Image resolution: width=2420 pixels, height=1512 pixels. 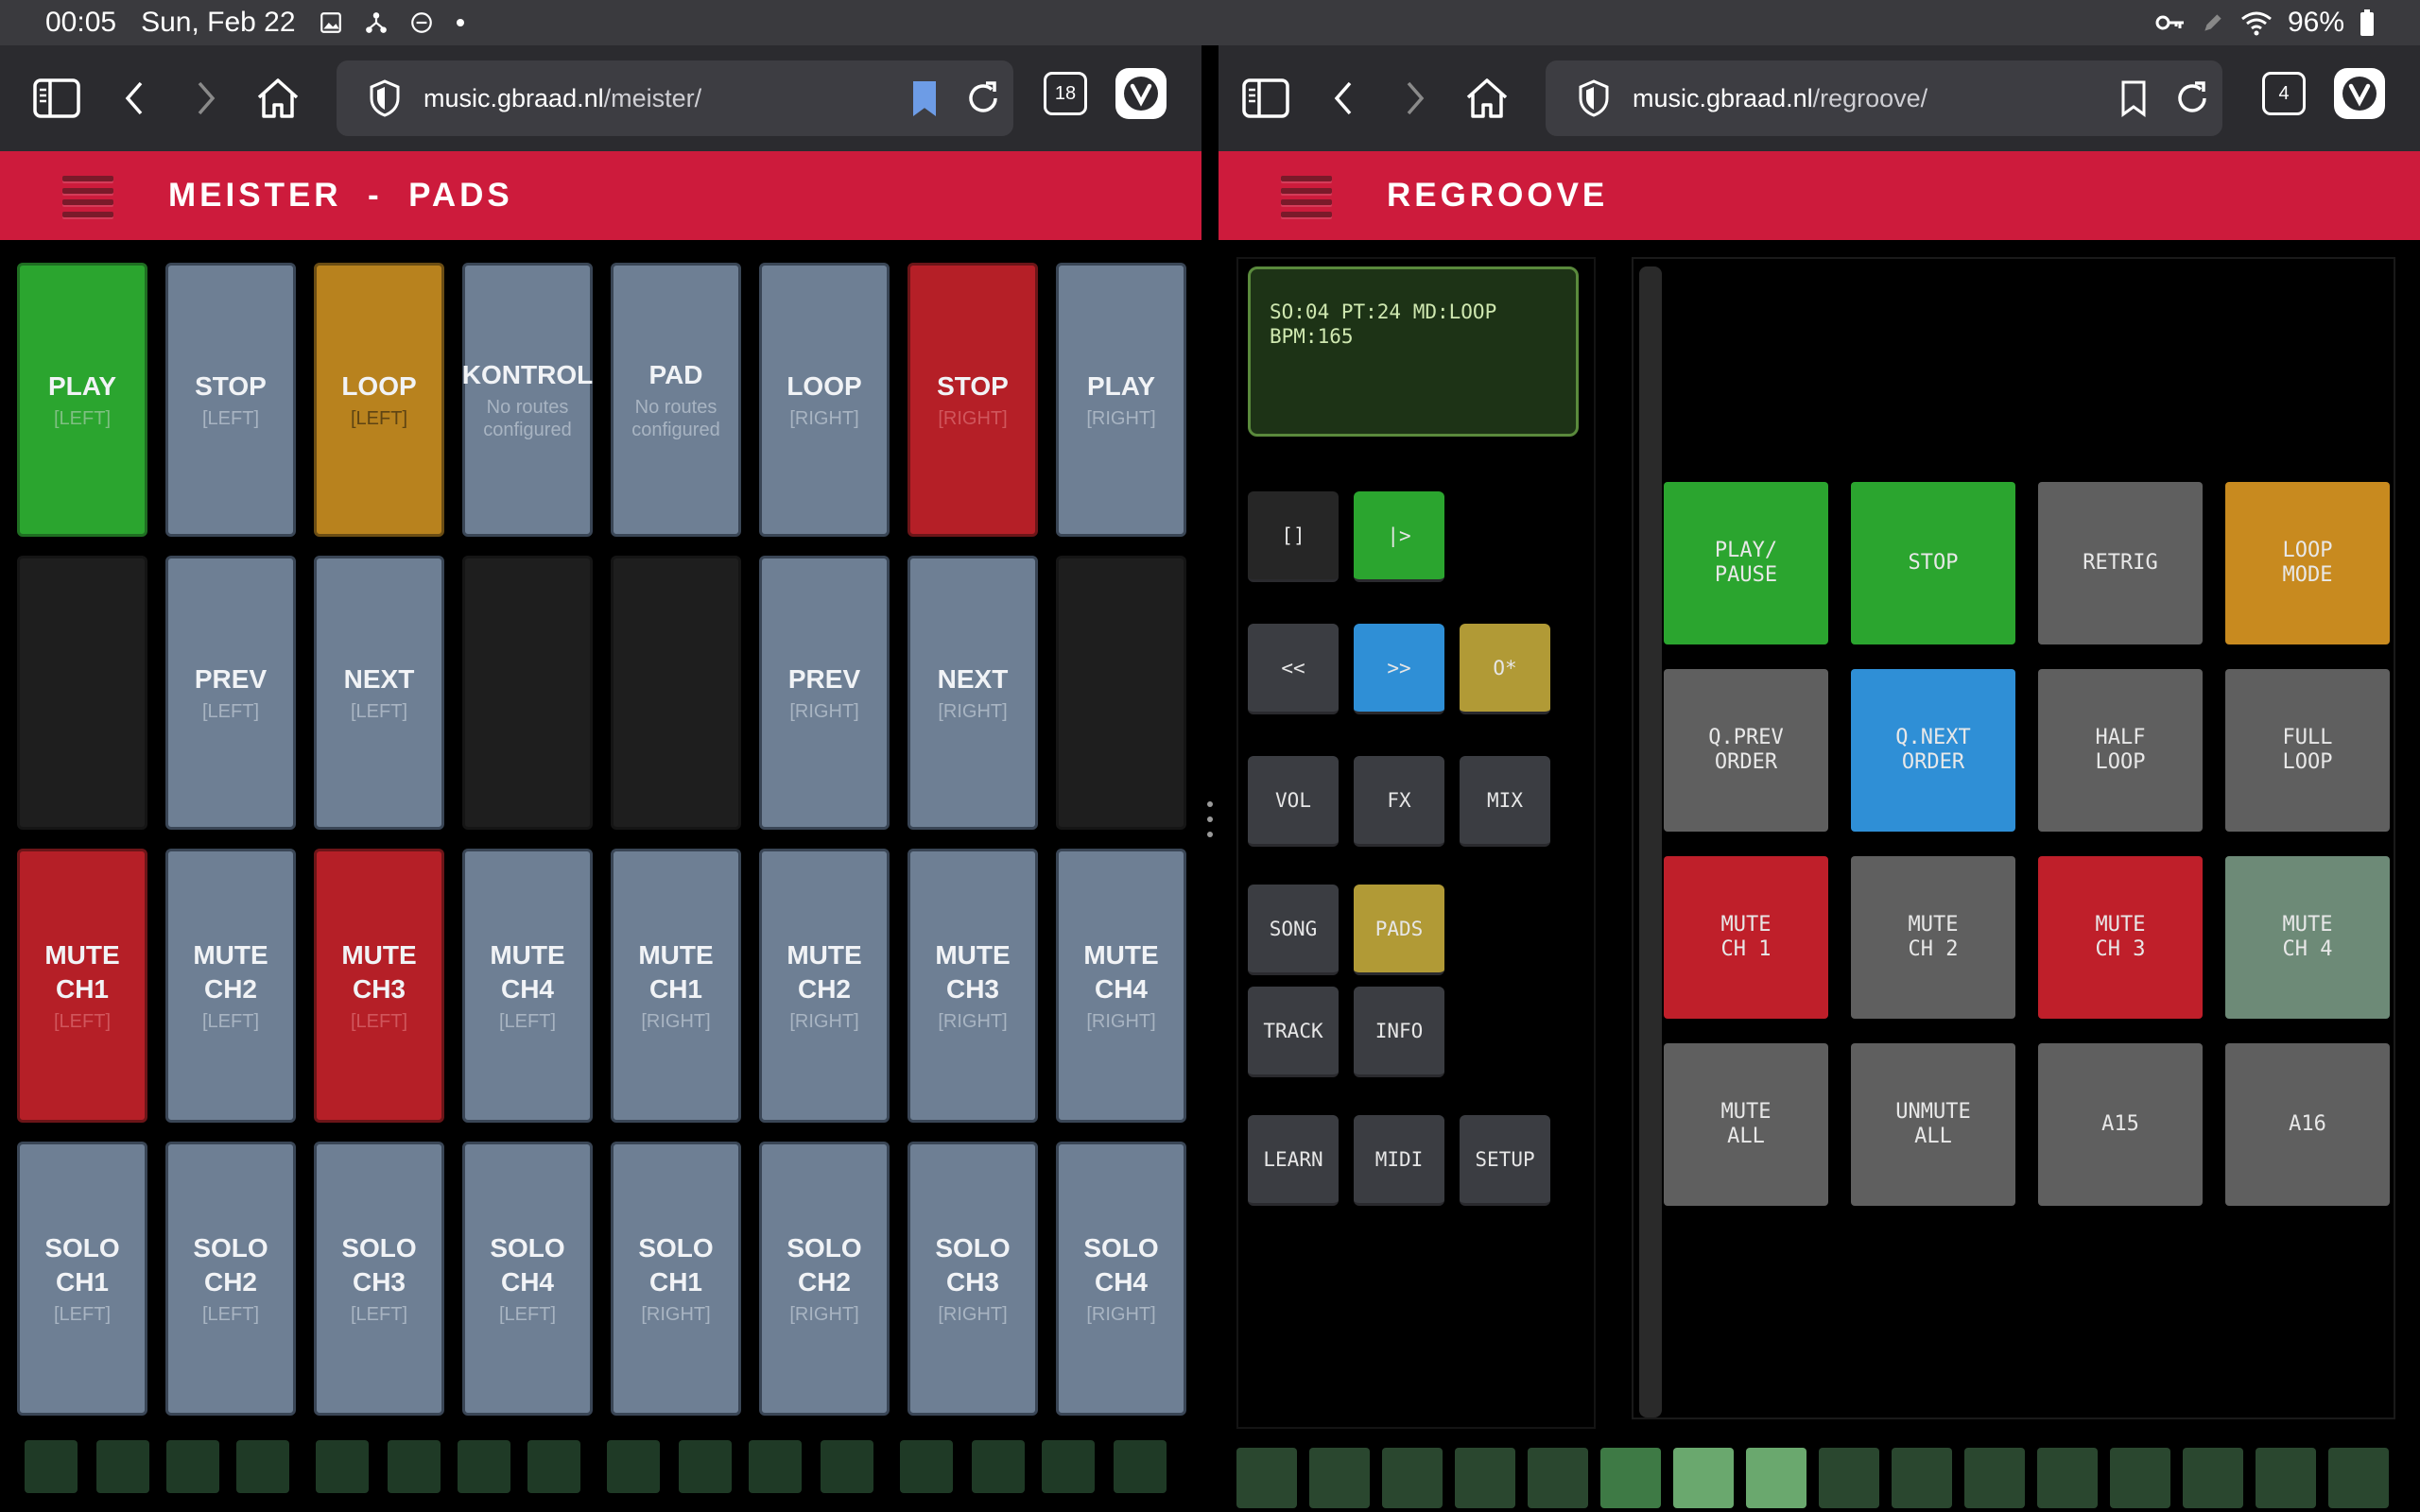 I want to click on side-button-fx: FX, so click(x=1399, y=801).